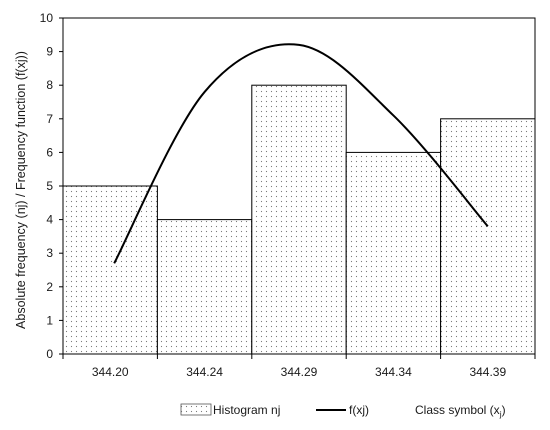 The width and height of the screenshot is (550, 430). I want to click on y-tick-label: 2, so click(49, 287).